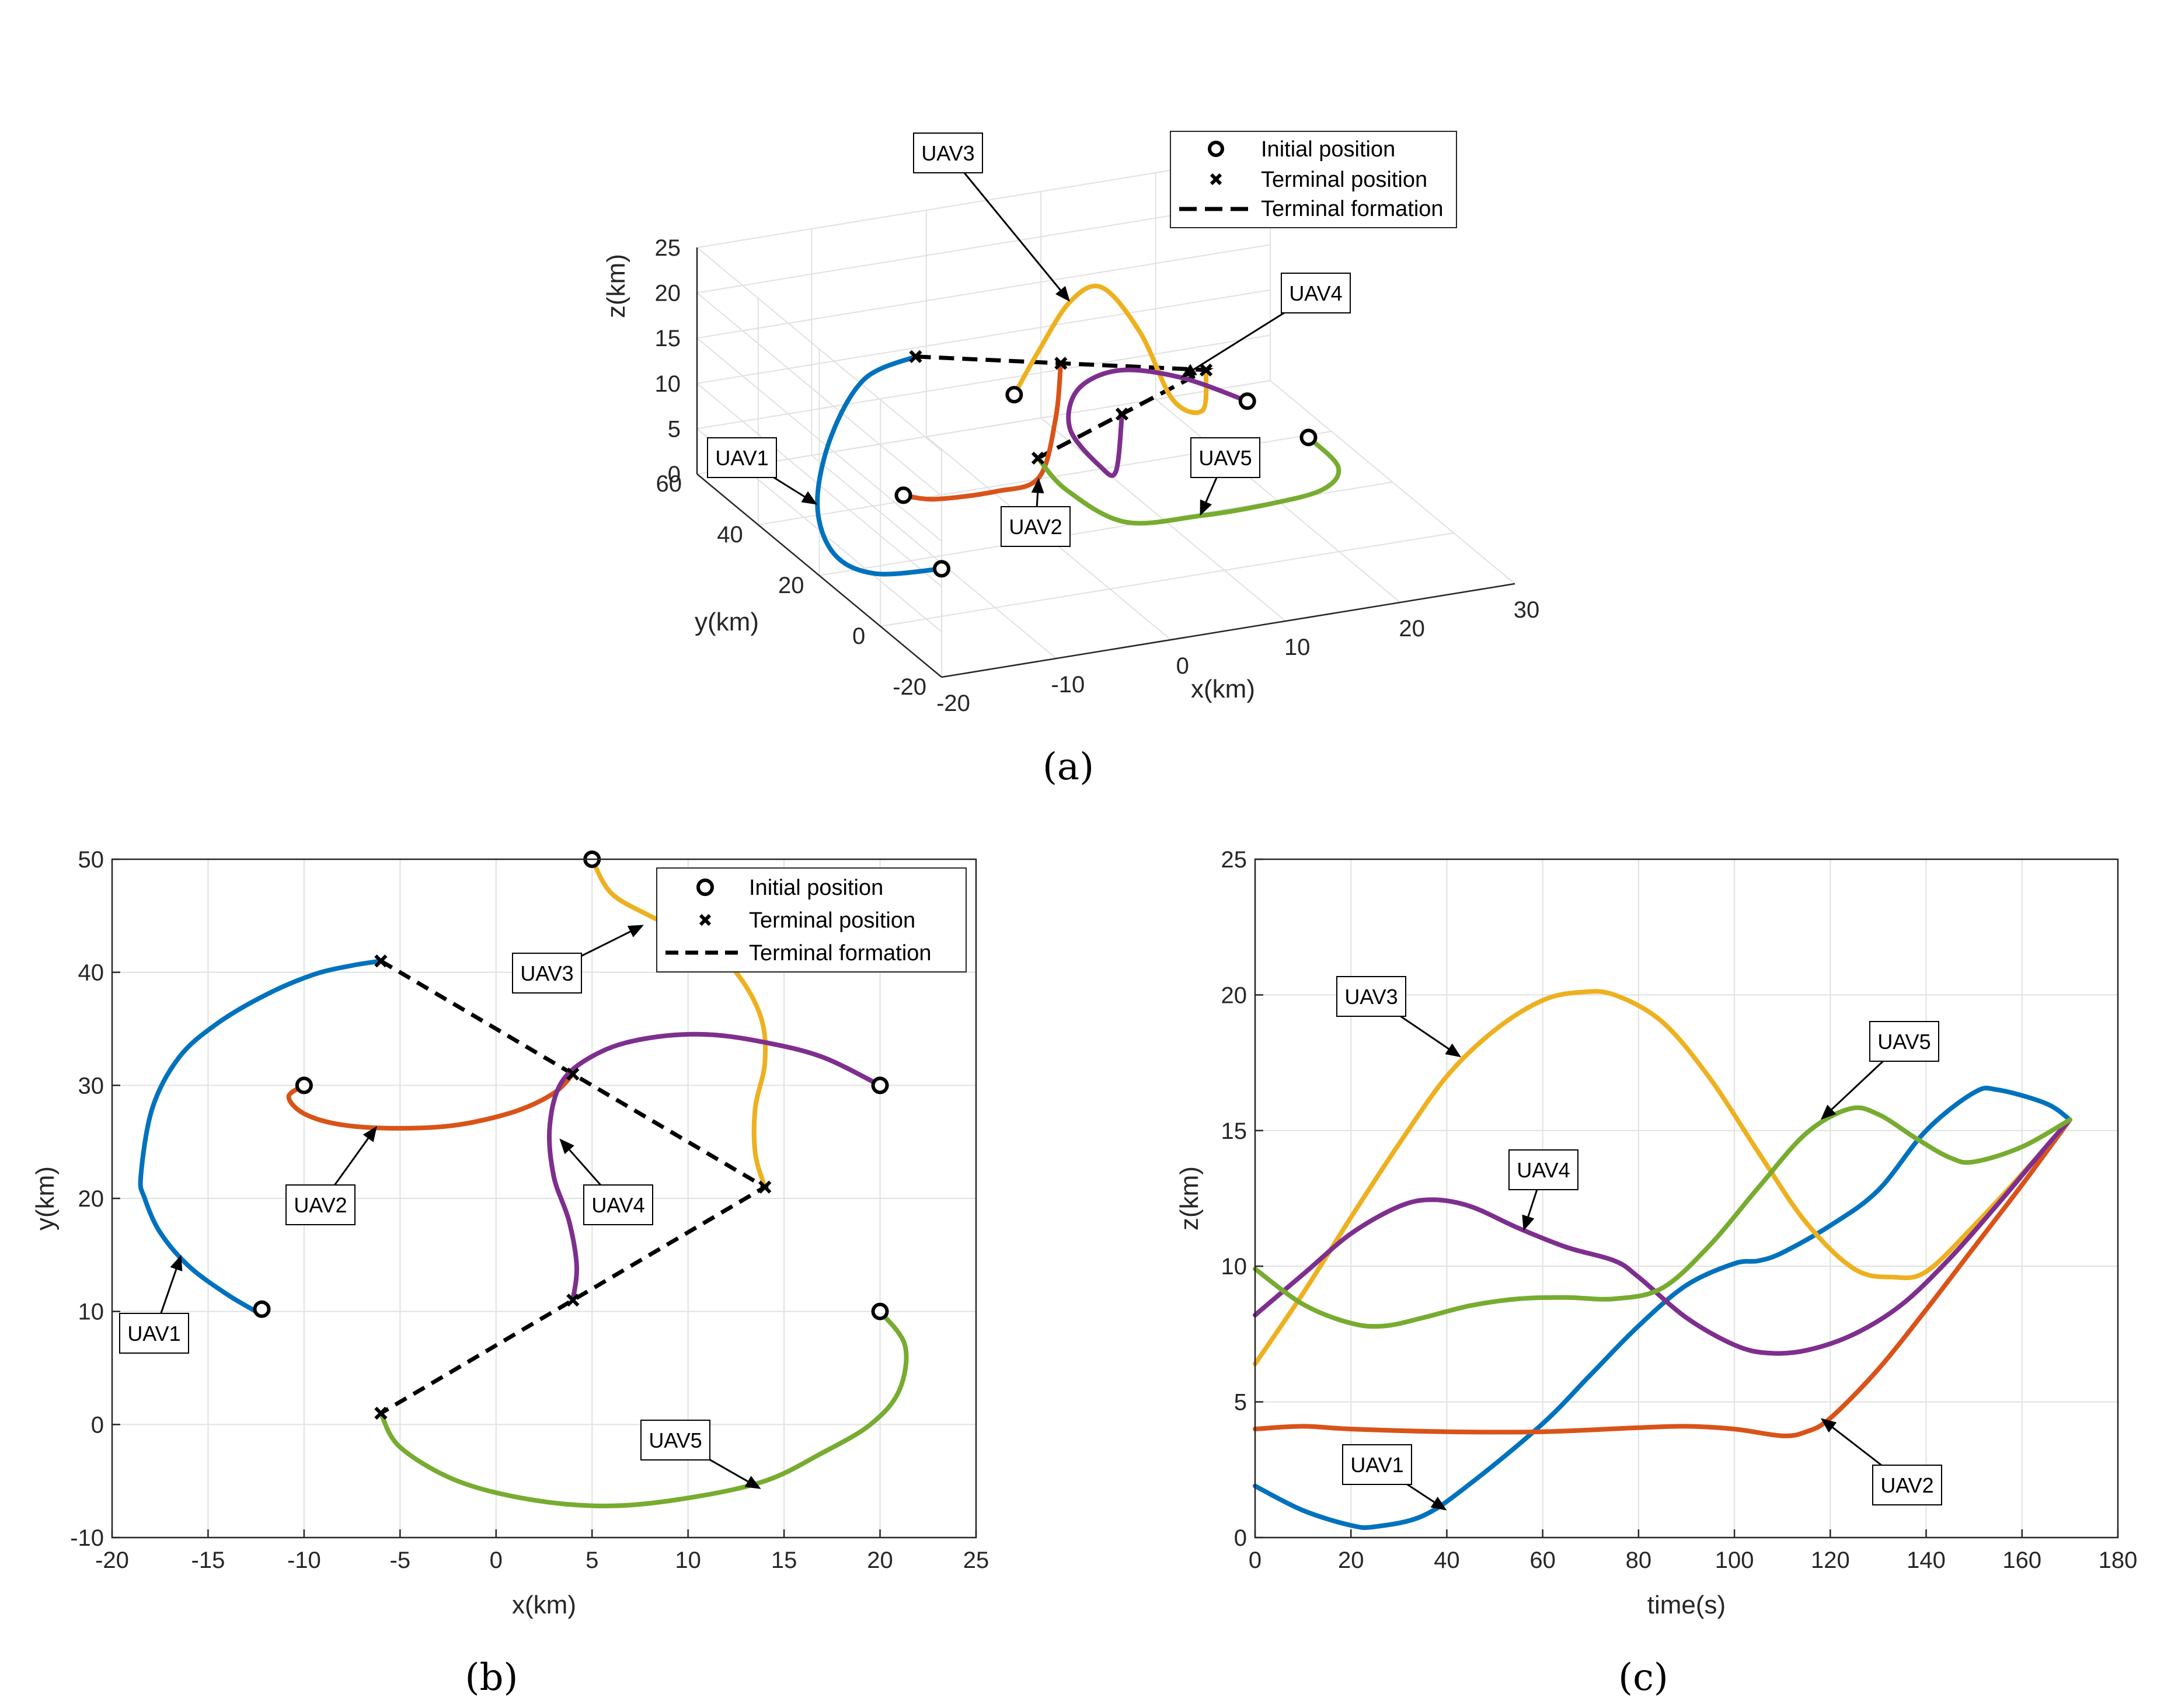 Image resolution: width=2171 pixels, height=1708 pixels. What do you see at coordinates (948, 153) in the screenshot?
I see `a-callout-uav3-box` at bounding box center [948, 153].